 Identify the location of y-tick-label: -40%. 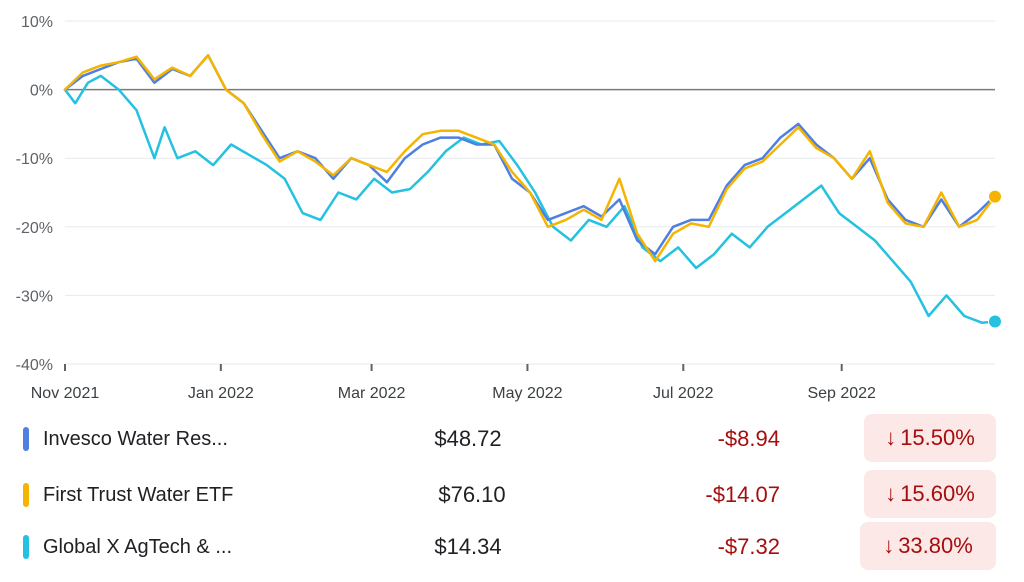
(34, 365).